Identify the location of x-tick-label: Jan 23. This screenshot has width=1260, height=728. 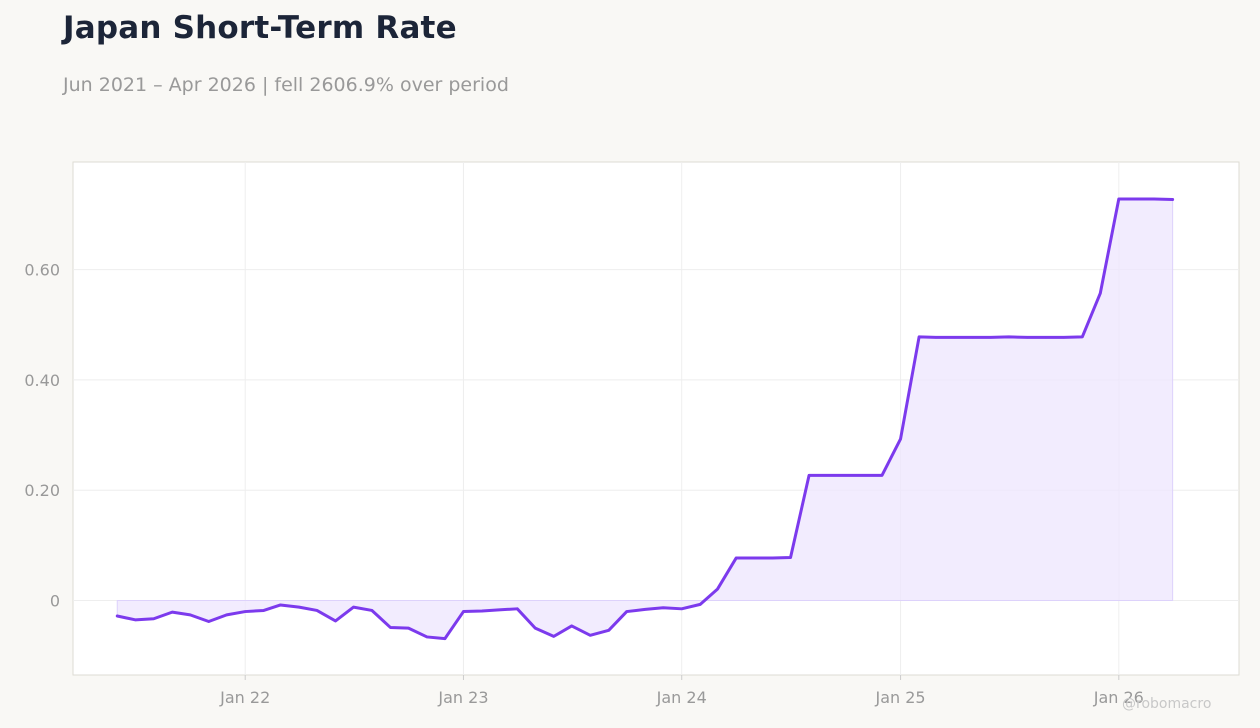
(462, 697).